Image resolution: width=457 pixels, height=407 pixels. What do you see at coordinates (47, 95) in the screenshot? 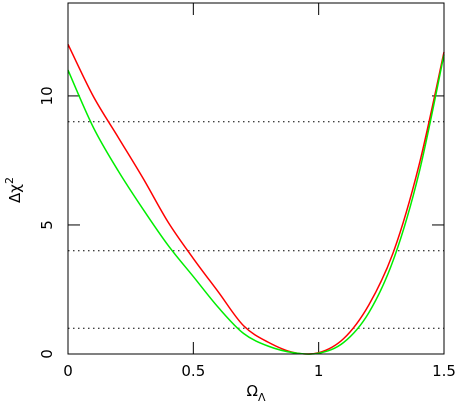
I see `y-tick-label: 10` at bounding box center [47, 95].